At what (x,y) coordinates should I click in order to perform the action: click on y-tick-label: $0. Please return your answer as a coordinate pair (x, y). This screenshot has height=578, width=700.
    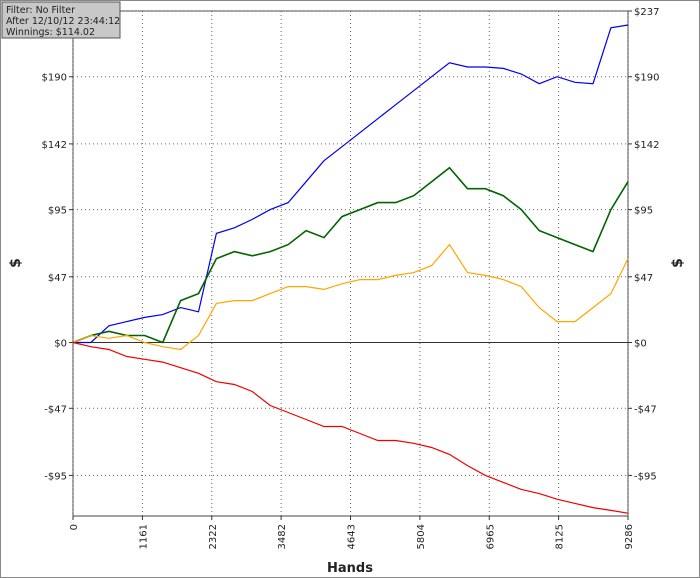
    Looking at the image, I should click on (60, 344).